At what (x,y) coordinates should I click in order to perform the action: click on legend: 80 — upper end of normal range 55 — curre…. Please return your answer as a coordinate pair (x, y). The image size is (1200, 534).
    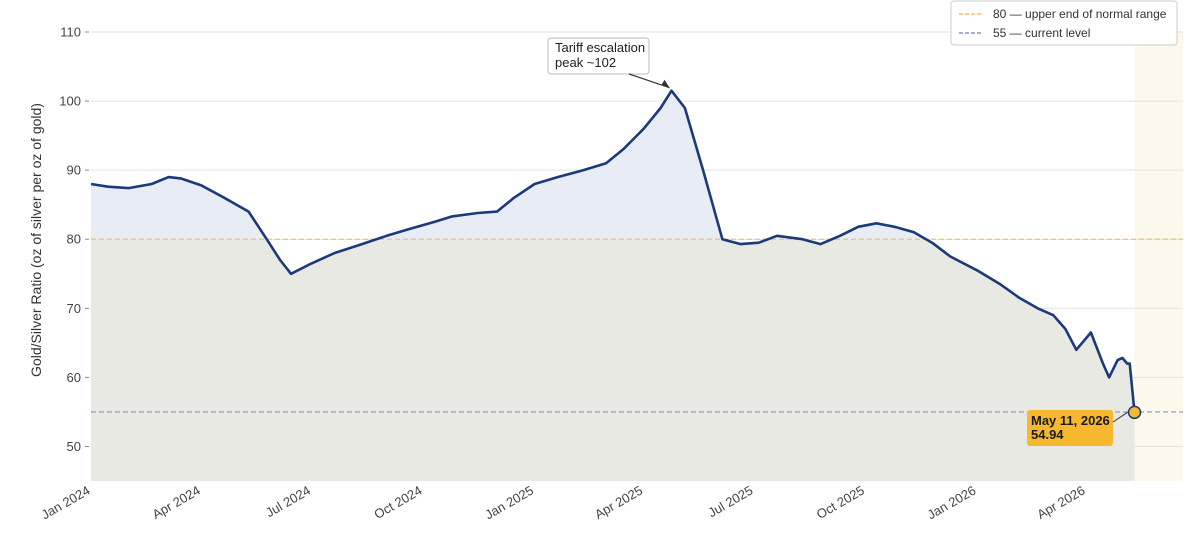
    Looking at the image, I should click on (1064, 23).